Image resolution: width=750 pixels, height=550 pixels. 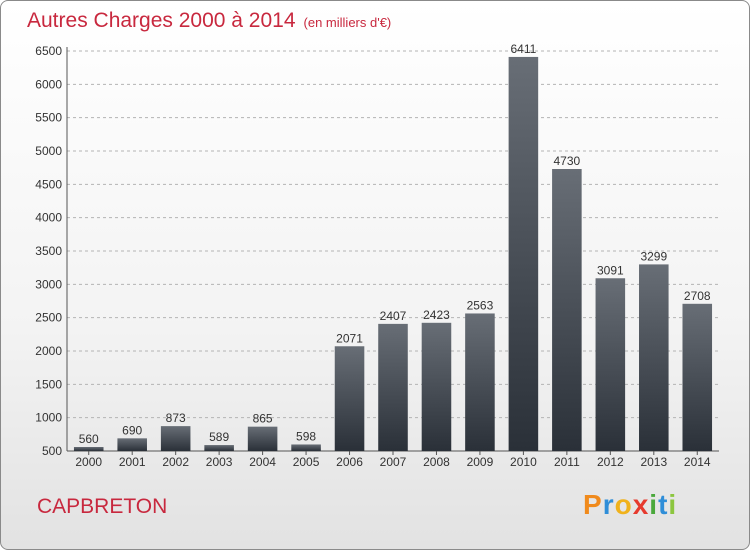 What do you see at coordinates (567, 310) in the screenshot?
I see `bar-2011` at bounding box center [567, 310].